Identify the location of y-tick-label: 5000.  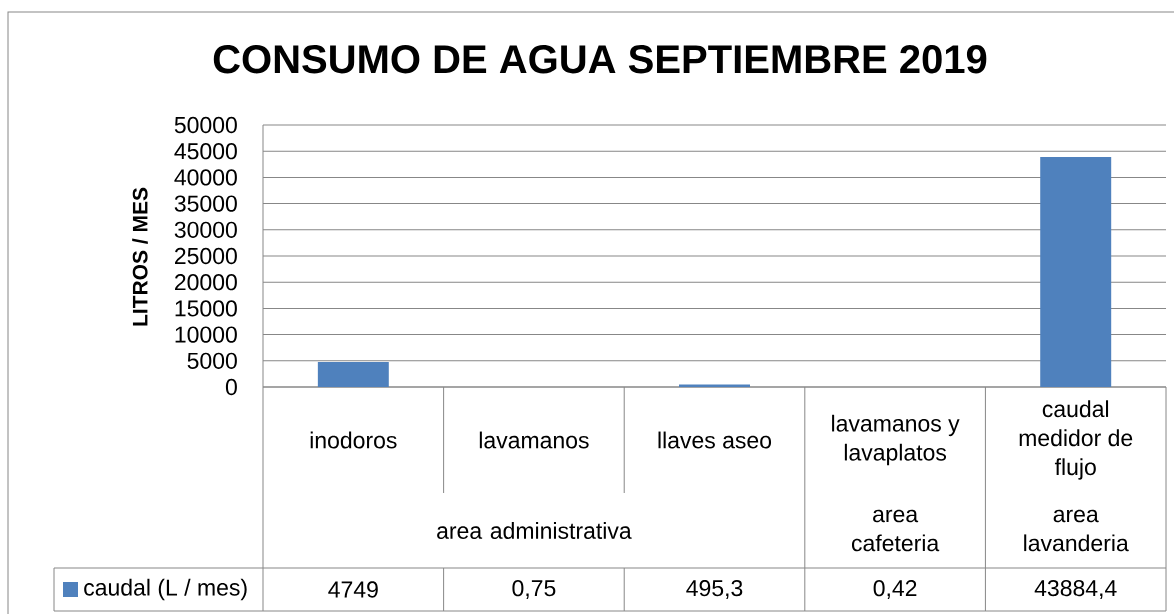
(212, 360).